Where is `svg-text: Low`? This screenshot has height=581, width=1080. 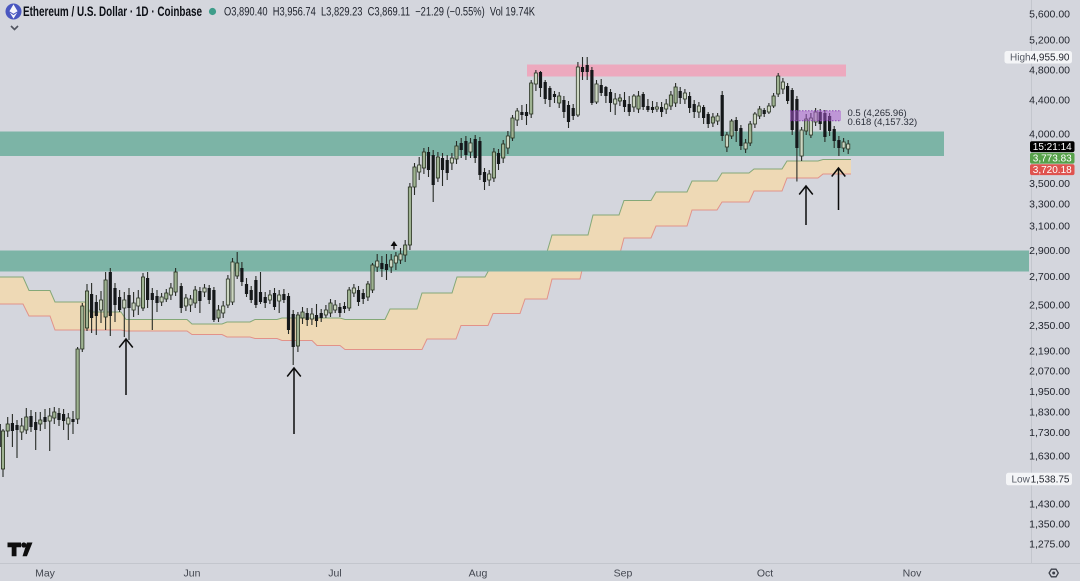 svg-text: Low is located at coordinates (1021, 479).